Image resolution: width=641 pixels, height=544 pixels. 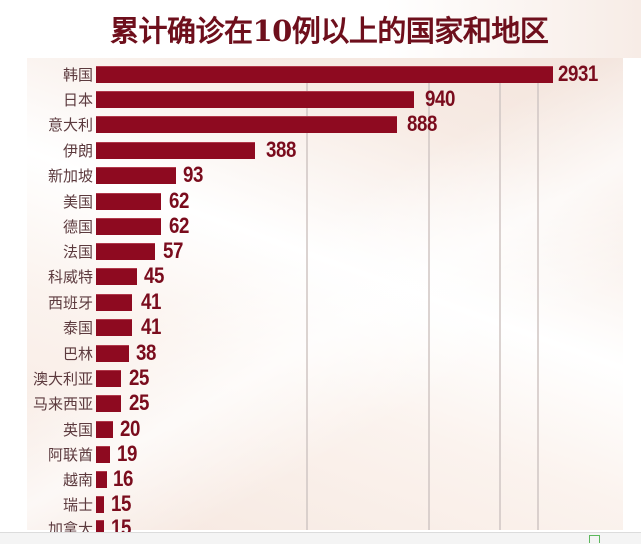 I want to click on value-label: 388, so click(x=281, y=149).